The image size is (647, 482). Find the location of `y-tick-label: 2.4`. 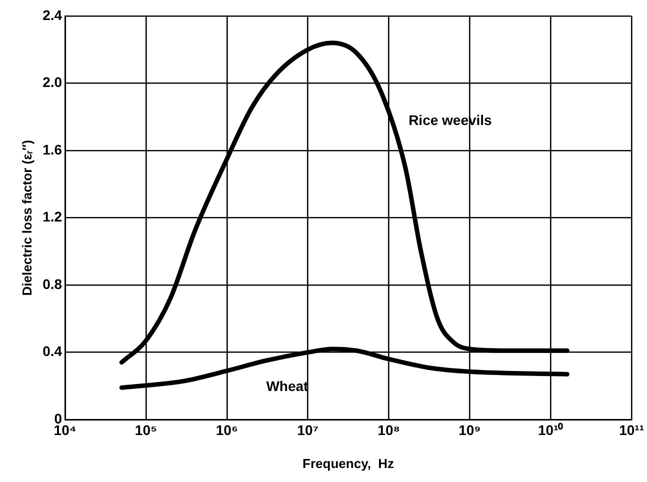

y-tick-label: 2.4 is located at coordinates (52, 14).